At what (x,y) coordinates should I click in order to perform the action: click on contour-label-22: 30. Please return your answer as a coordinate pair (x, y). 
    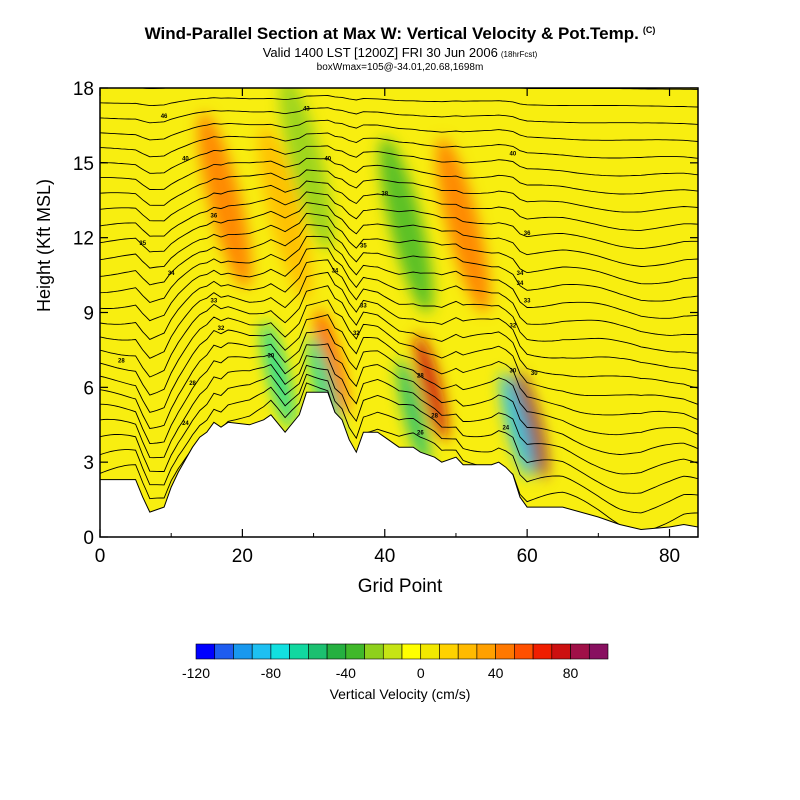
    Looking at the image, I should click on (534, 374).